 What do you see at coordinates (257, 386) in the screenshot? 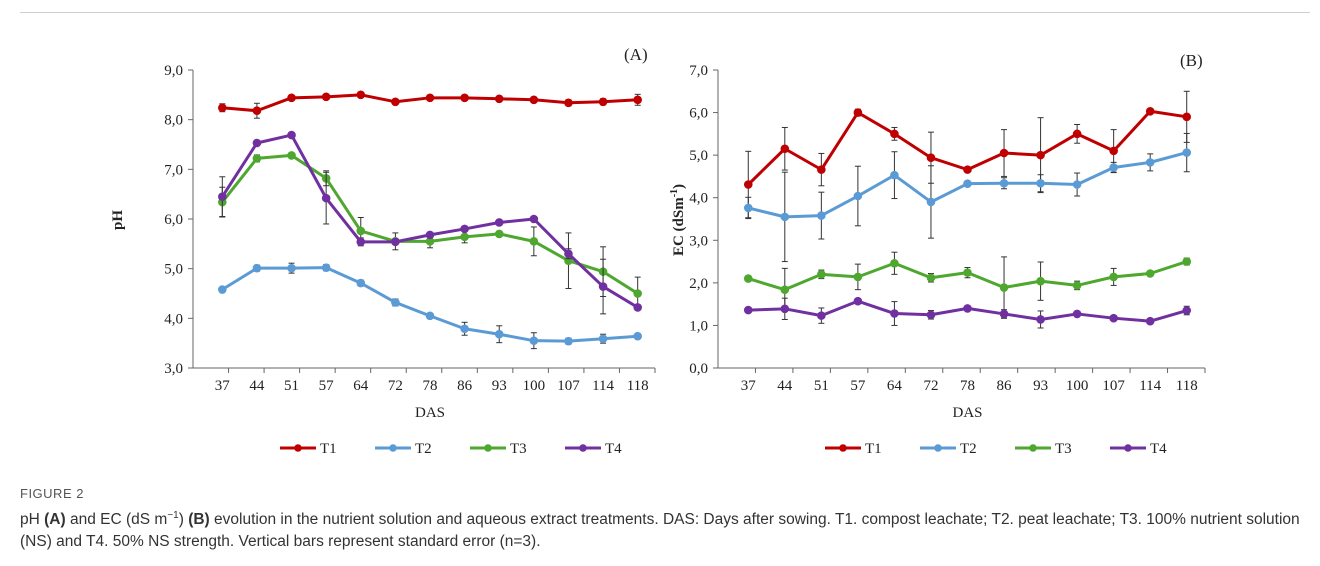
I see `x-tick-label: 44` at bounding box center [257, 386].